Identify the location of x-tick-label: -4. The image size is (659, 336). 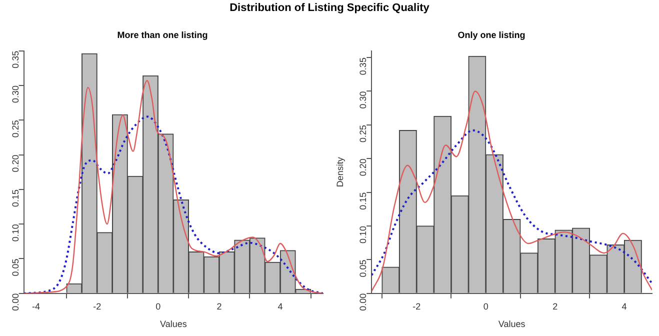
(36, 306).